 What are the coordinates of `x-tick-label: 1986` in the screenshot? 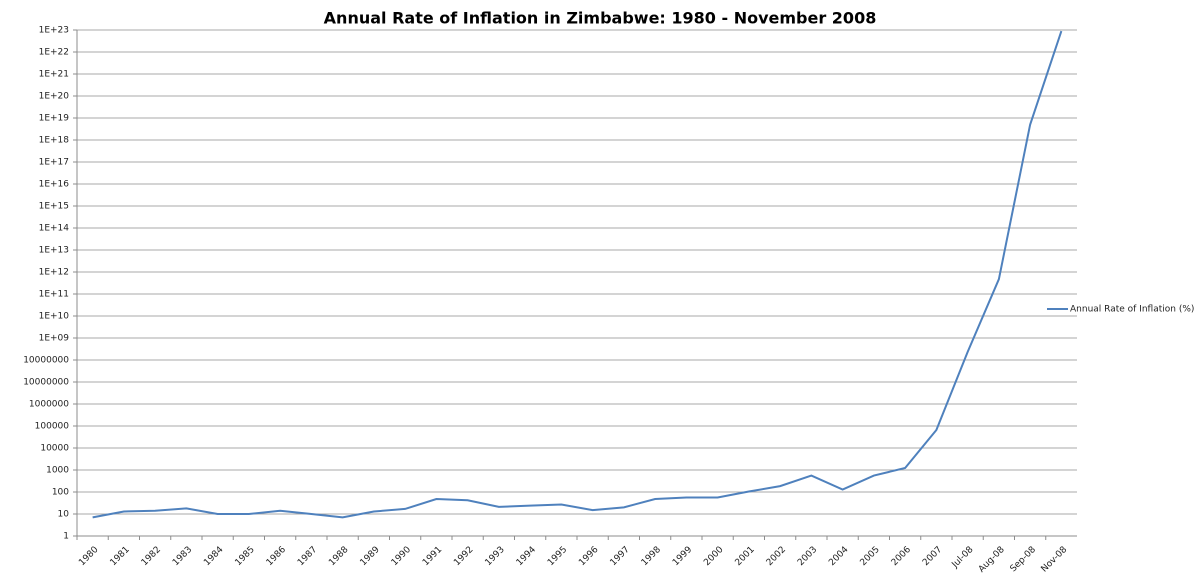 It's located at (276, 556).